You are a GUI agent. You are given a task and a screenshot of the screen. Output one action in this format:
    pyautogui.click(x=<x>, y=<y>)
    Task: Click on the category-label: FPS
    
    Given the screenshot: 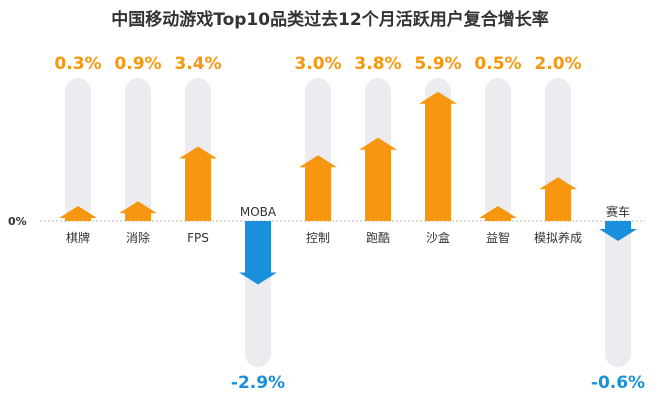 What is the action you would take?
    pyautogui.click(x=198, y=238)
    